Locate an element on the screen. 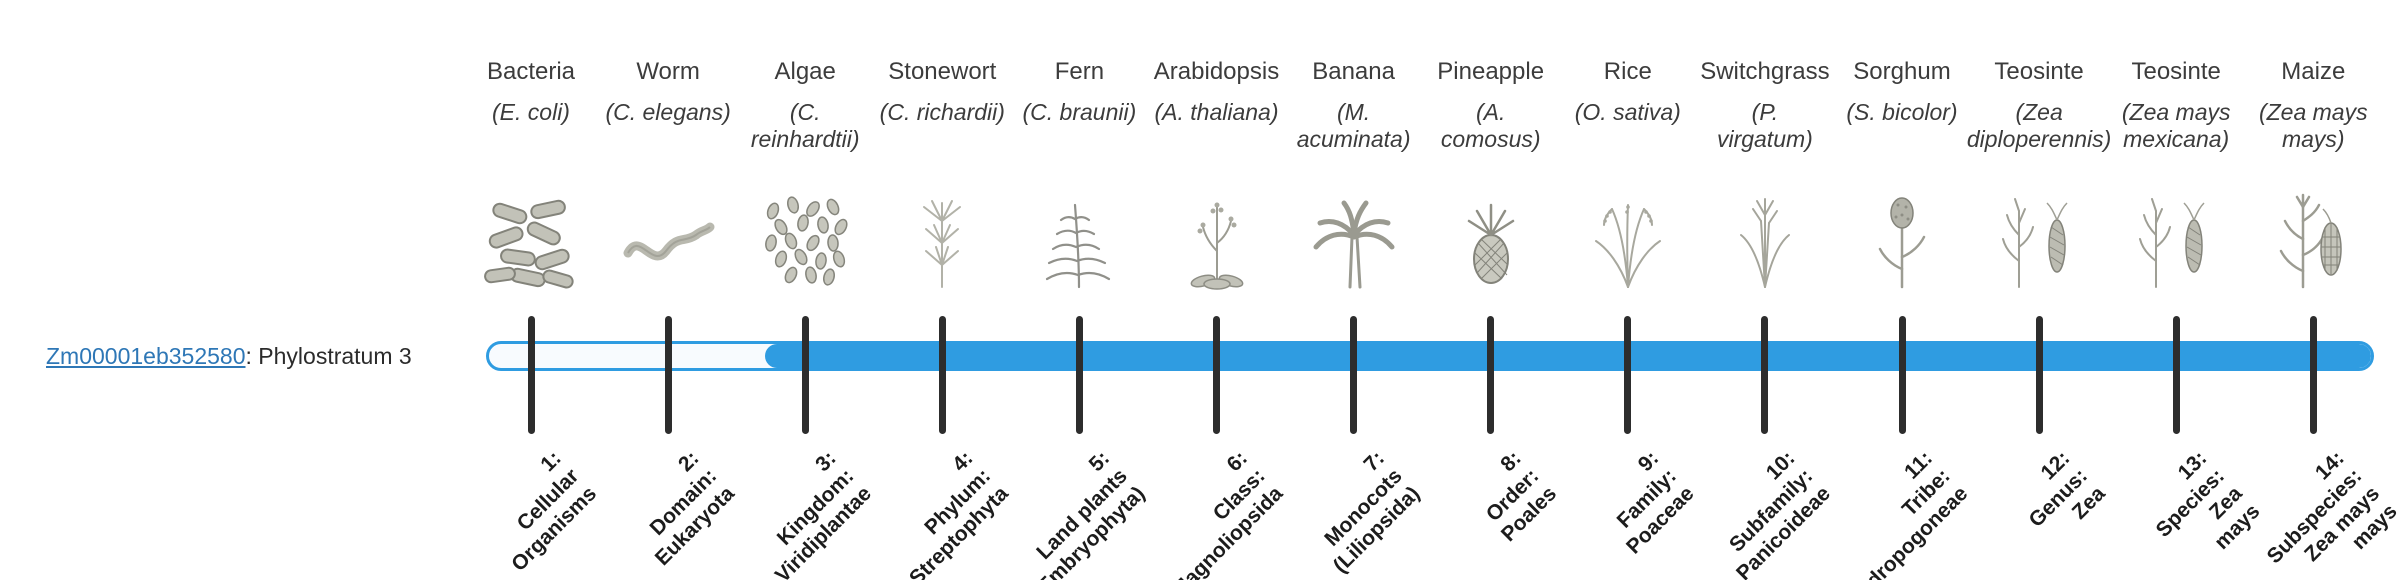  organism-name: Sorghum is located at coordinates (1902, 71).